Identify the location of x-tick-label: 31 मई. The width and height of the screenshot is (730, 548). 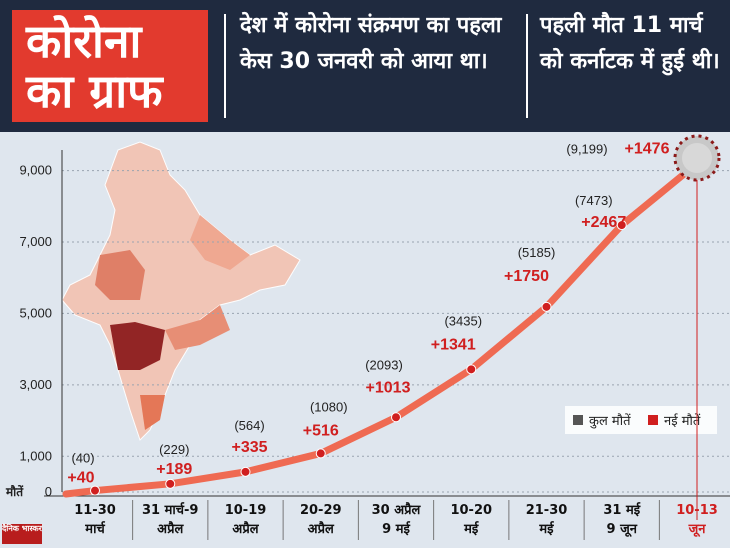
(622, 510).